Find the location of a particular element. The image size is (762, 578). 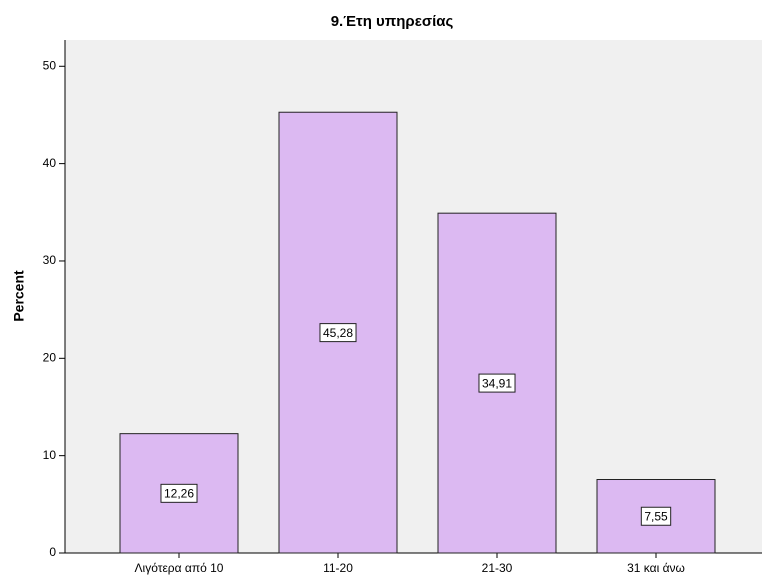

x-tick-label: 21-30 is located at coordinates (497, 568).